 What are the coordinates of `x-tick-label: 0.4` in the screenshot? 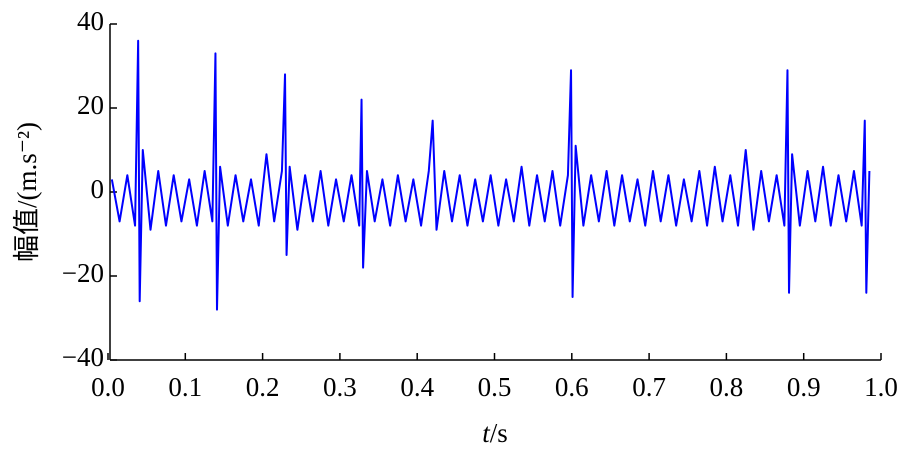 It's located at (417, 387).